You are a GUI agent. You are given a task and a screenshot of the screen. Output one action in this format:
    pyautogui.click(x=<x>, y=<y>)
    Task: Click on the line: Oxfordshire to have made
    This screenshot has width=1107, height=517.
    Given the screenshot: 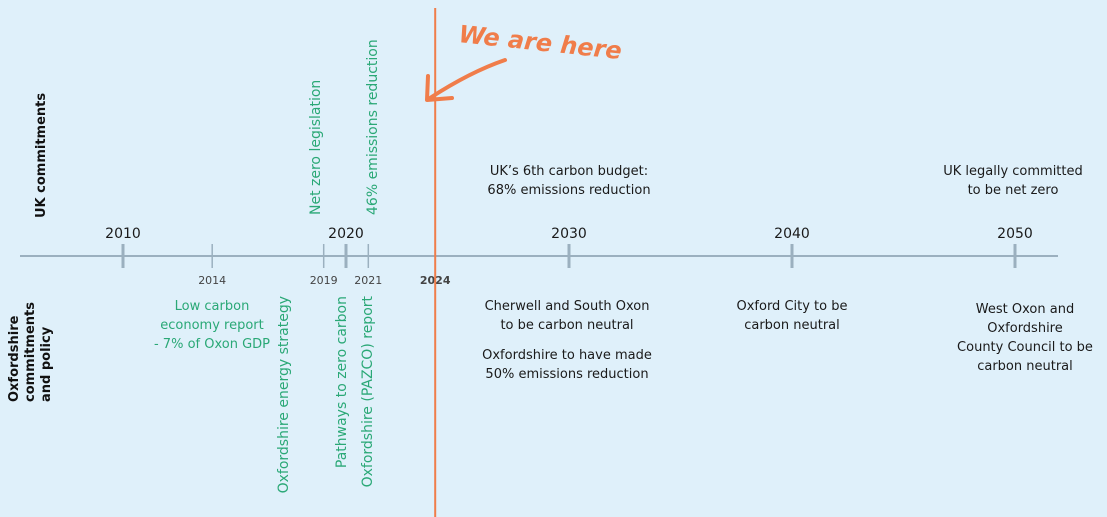 What is the action you would take?
    pyautogui.click(x=567, y=355)
    